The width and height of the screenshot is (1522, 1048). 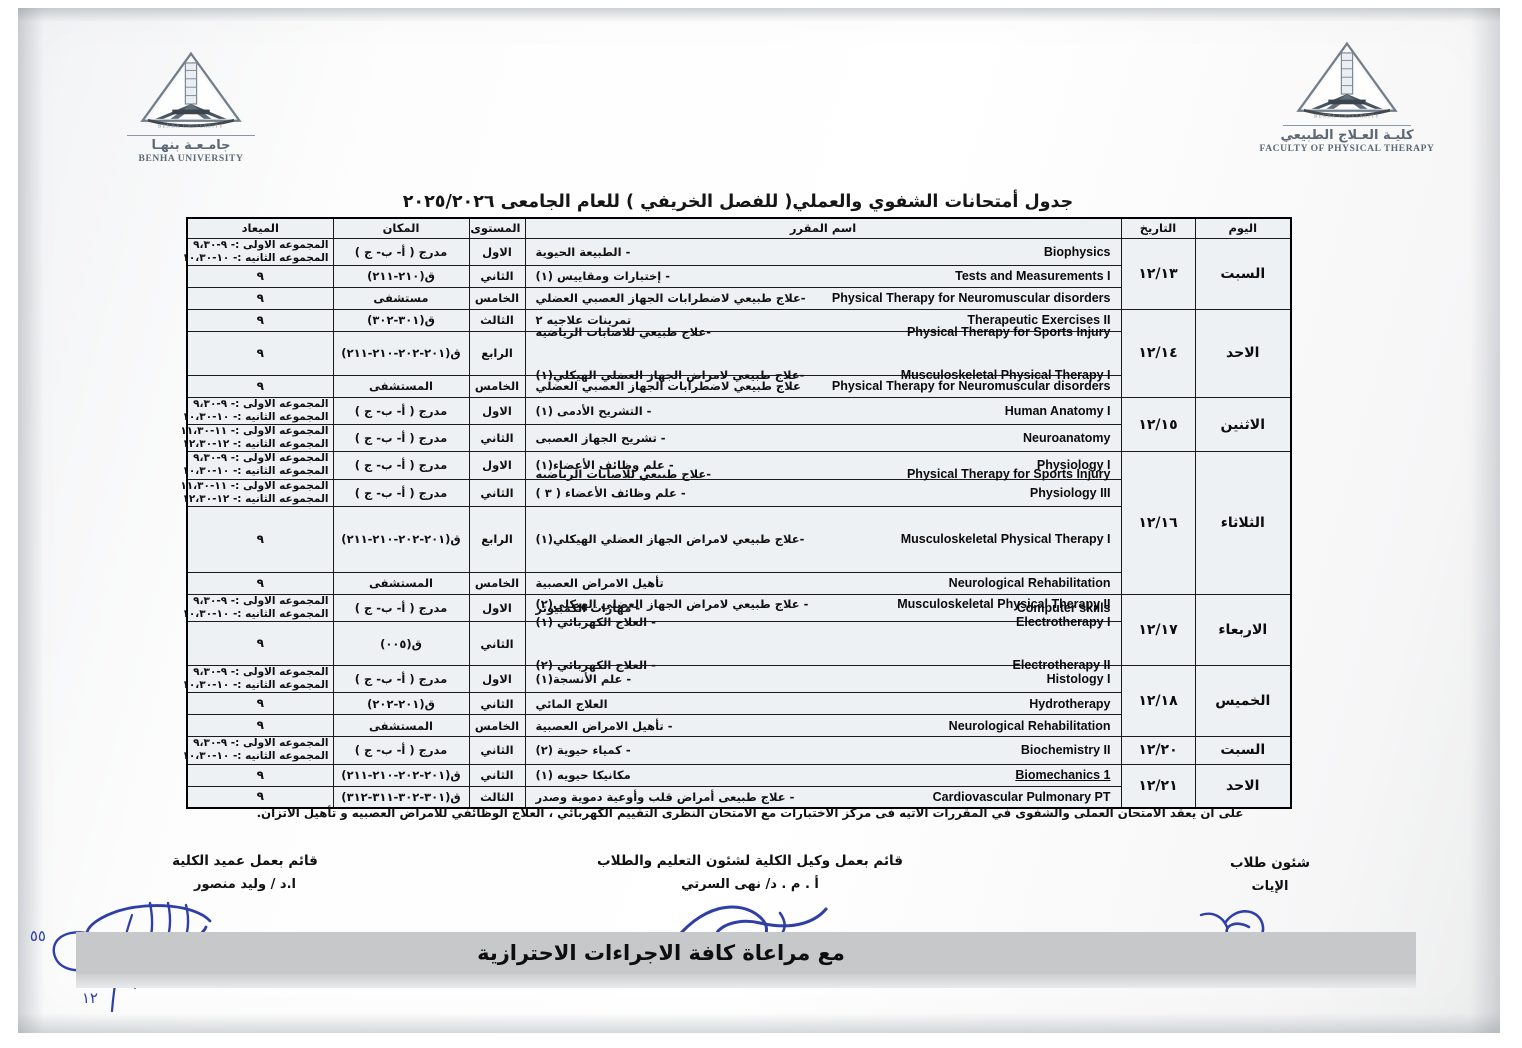 What do you see at coordinates (1158, 701) in the screenshot?
I see `cell-date: ١٢/١٨` at bounding box center [1158, 701].